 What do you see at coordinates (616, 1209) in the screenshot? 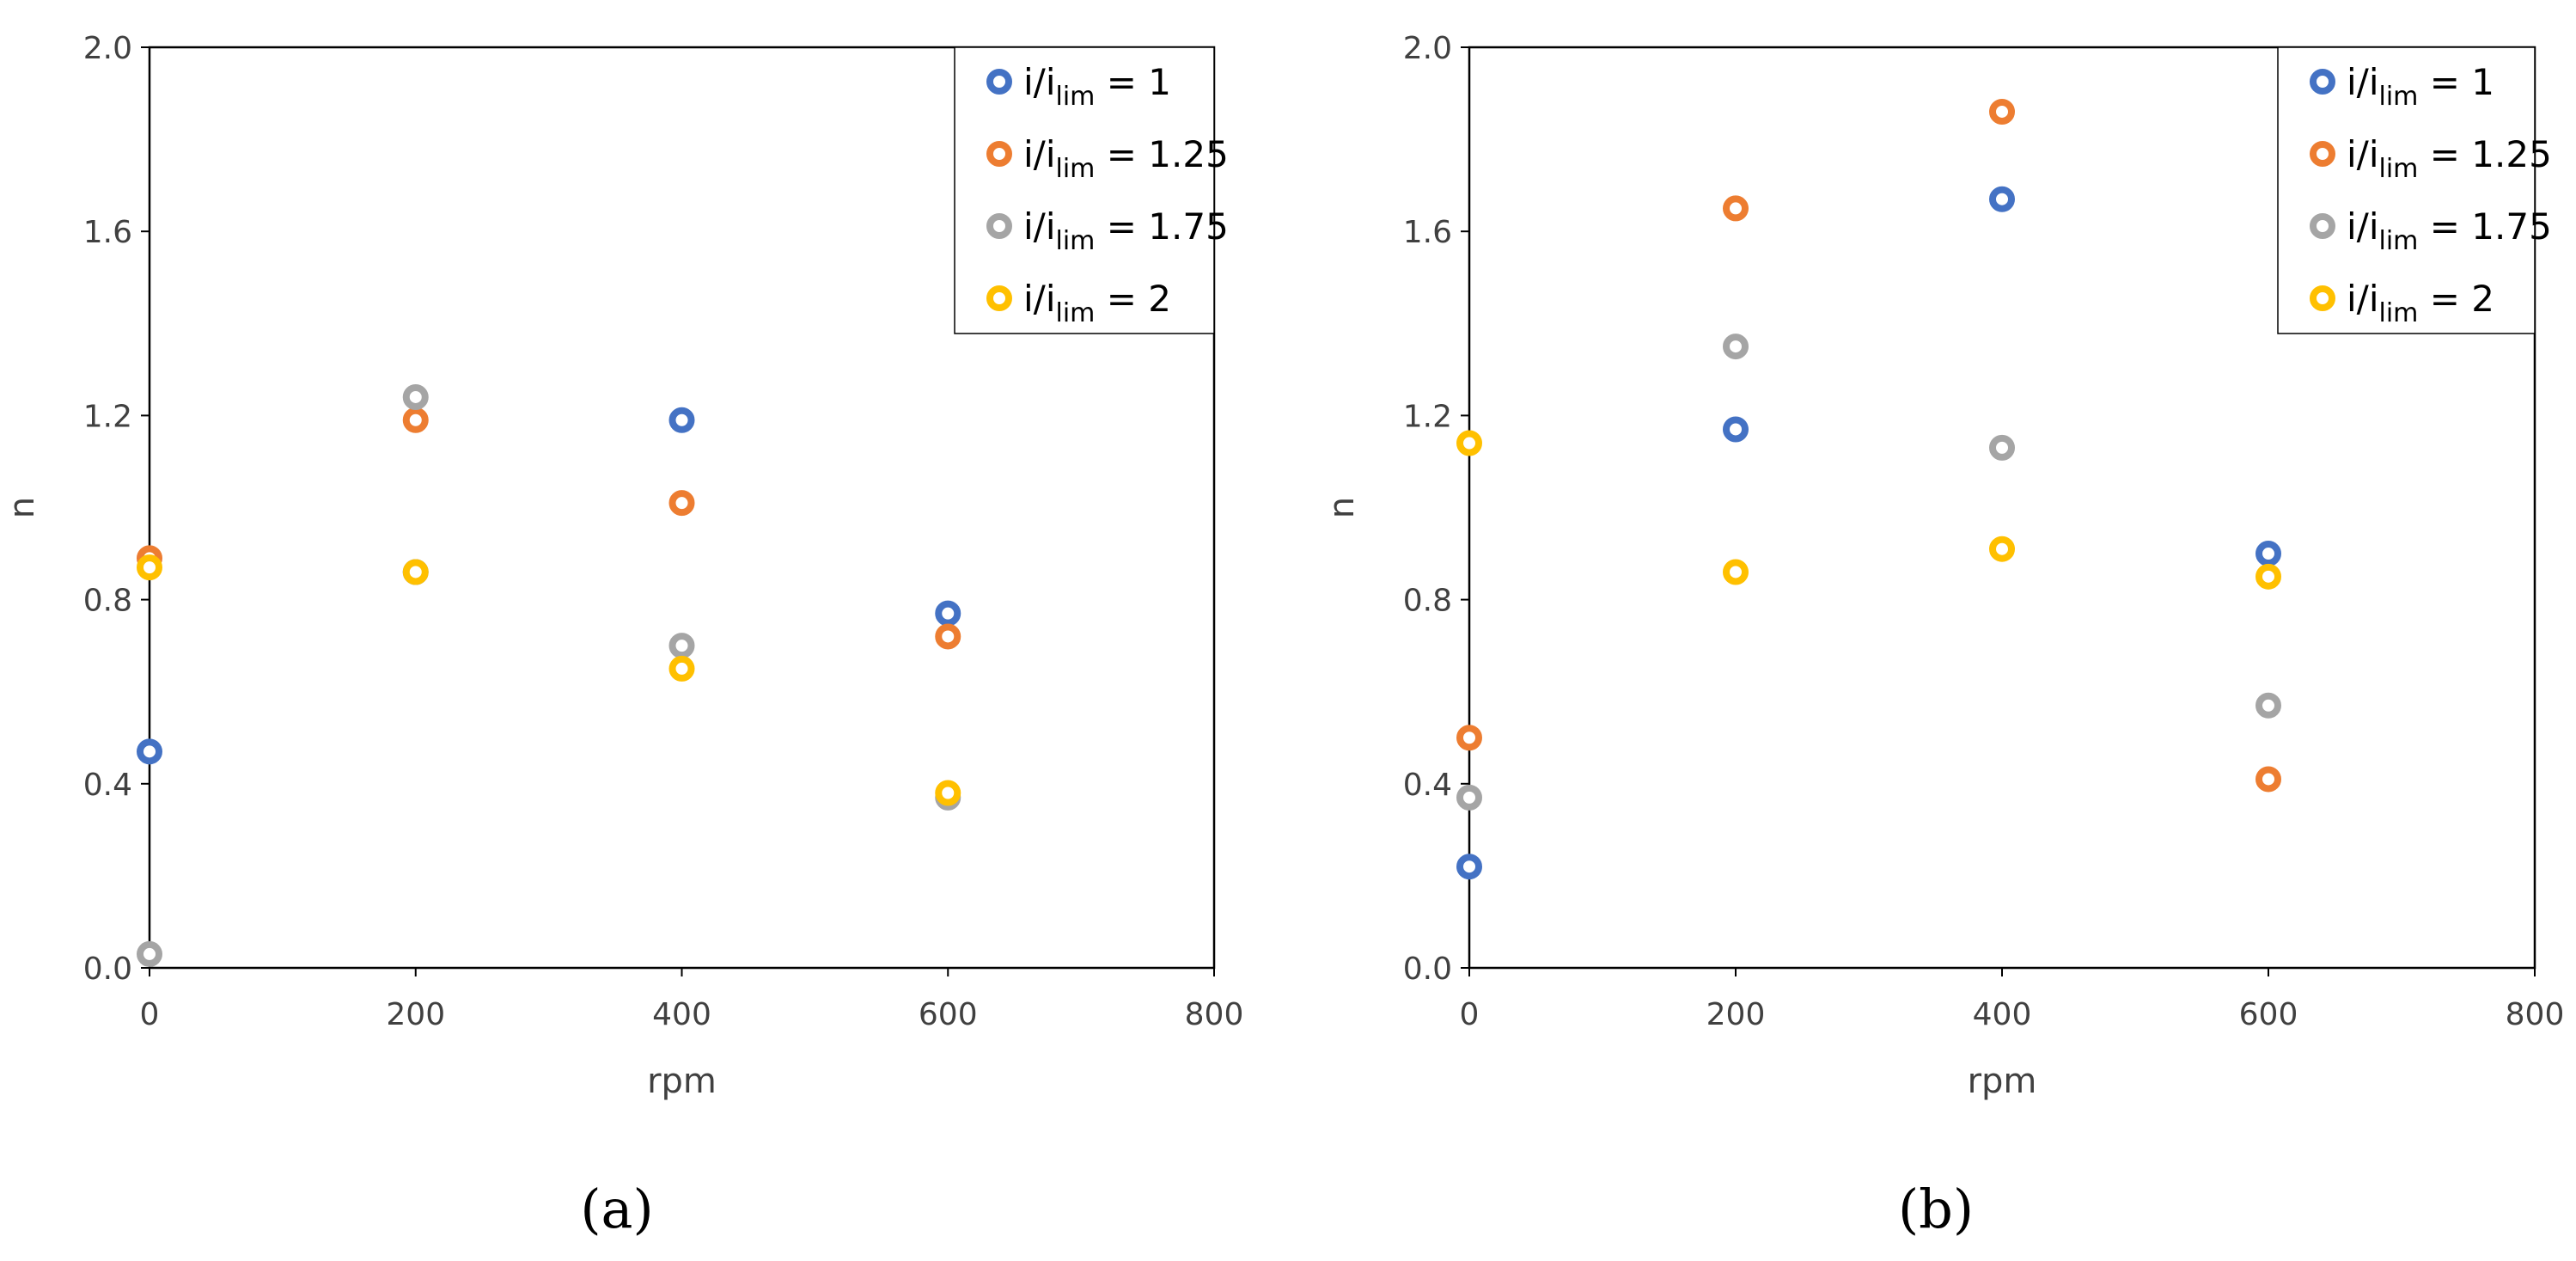
I see `panel-caption: (a)` at bounding box center [616, 1209].